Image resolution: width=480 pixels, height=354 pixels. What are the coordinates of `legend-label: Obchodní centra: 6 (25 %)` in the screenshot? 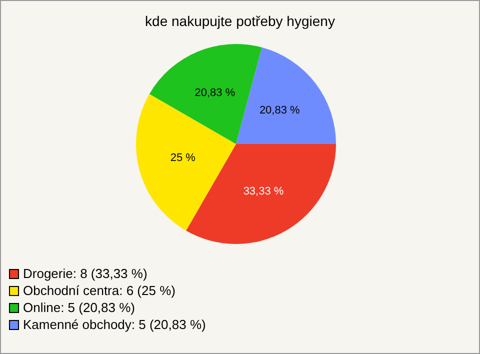 It's located at (99, 290).